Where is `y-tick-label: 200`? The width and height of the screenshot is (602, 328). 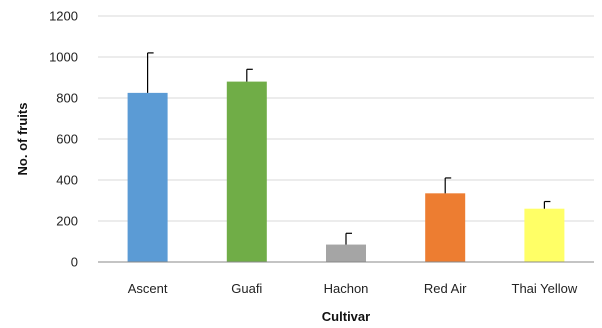 y-tick-label: 200 is located at coordinates (67, 221).